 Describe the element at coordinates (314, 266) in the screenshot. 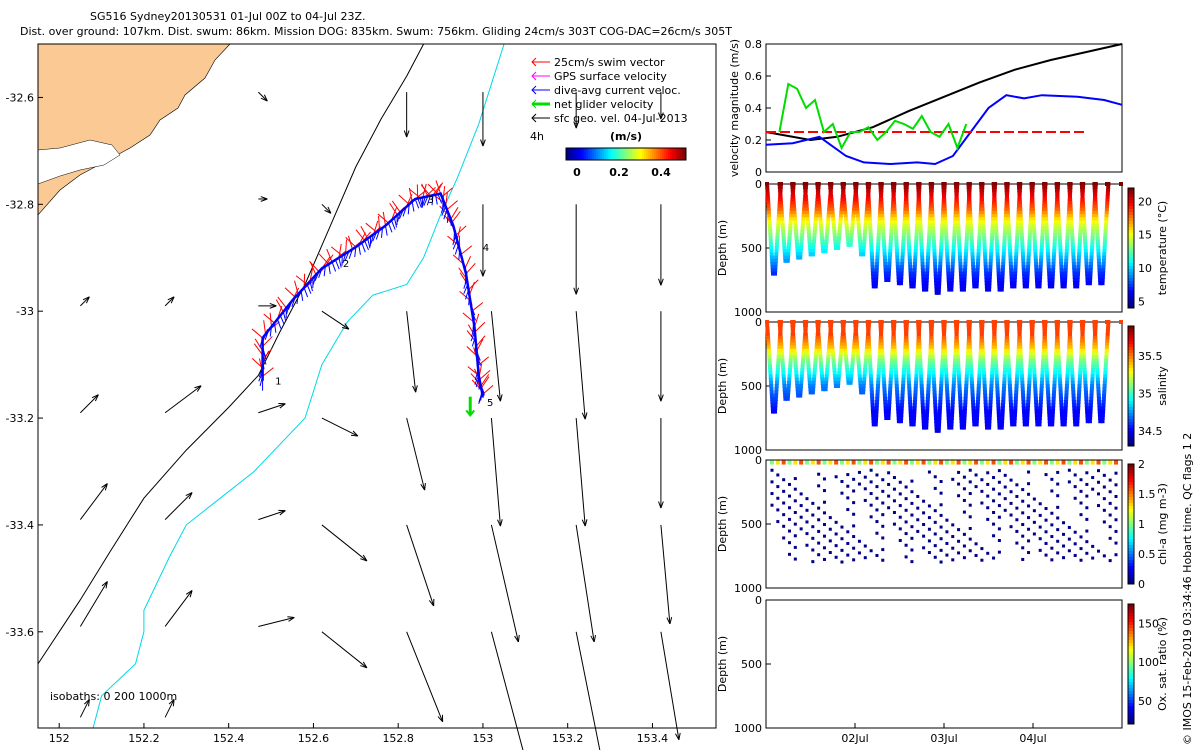

I see `swim-vector` at that location.